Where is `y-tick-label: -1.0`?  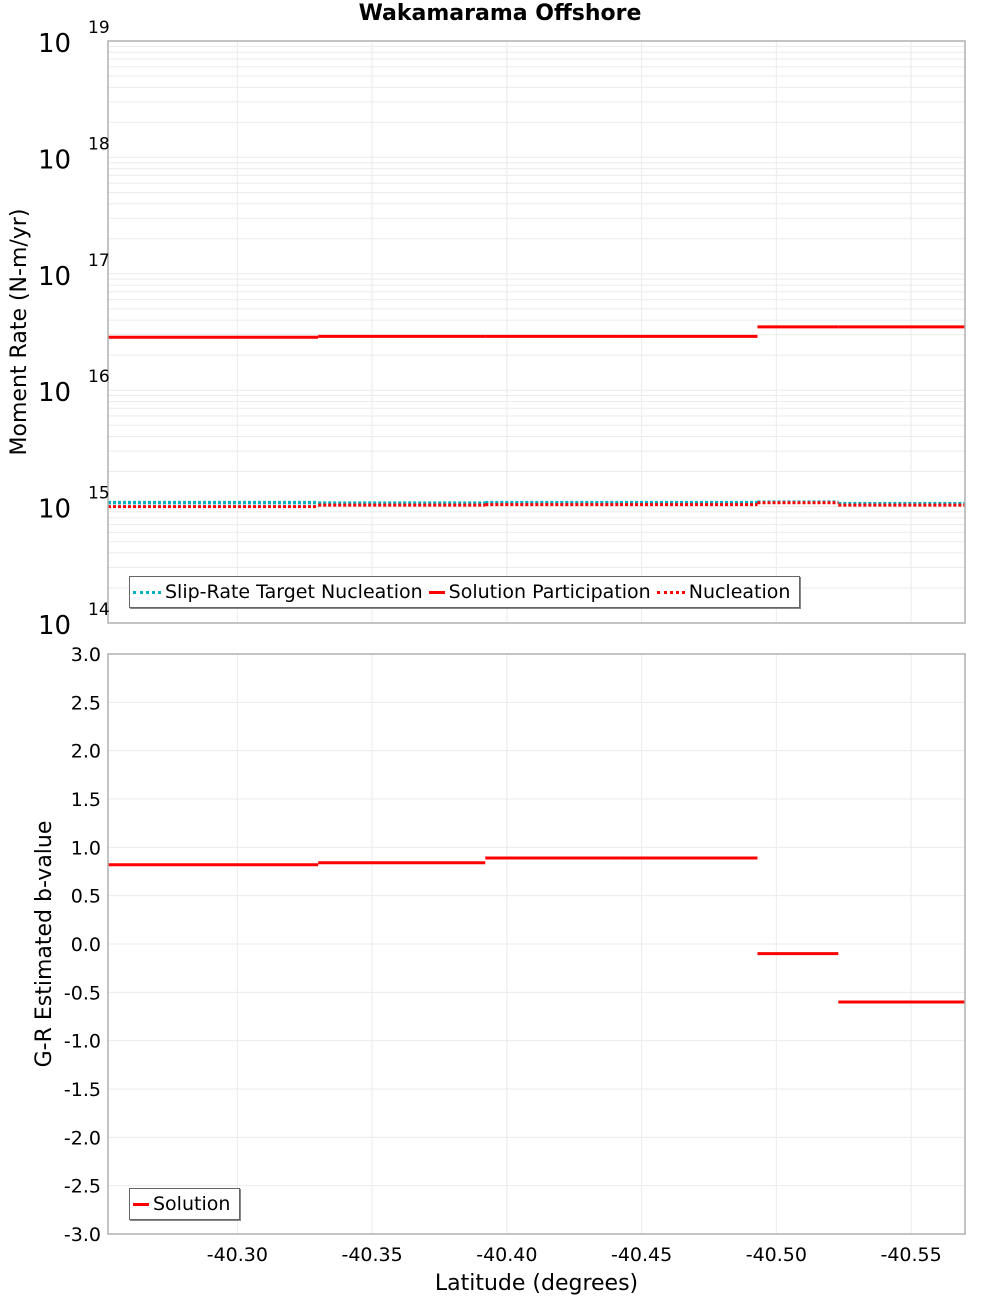 y-tick-label: -1.0 is located at coordinates (82, 1042).